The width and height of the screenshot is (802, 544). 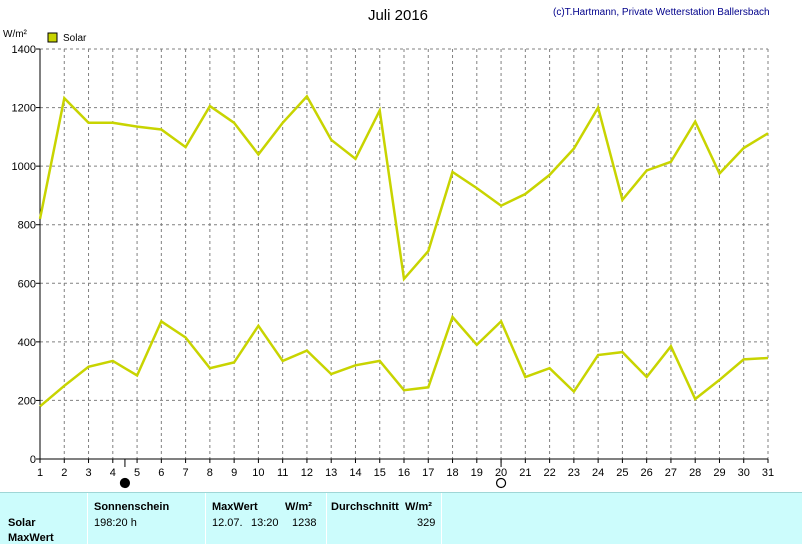 What do you see at coordinates (137, 473) in the screenshot?
I see `x-tick-label: 5` at bounding box center [137, 473].